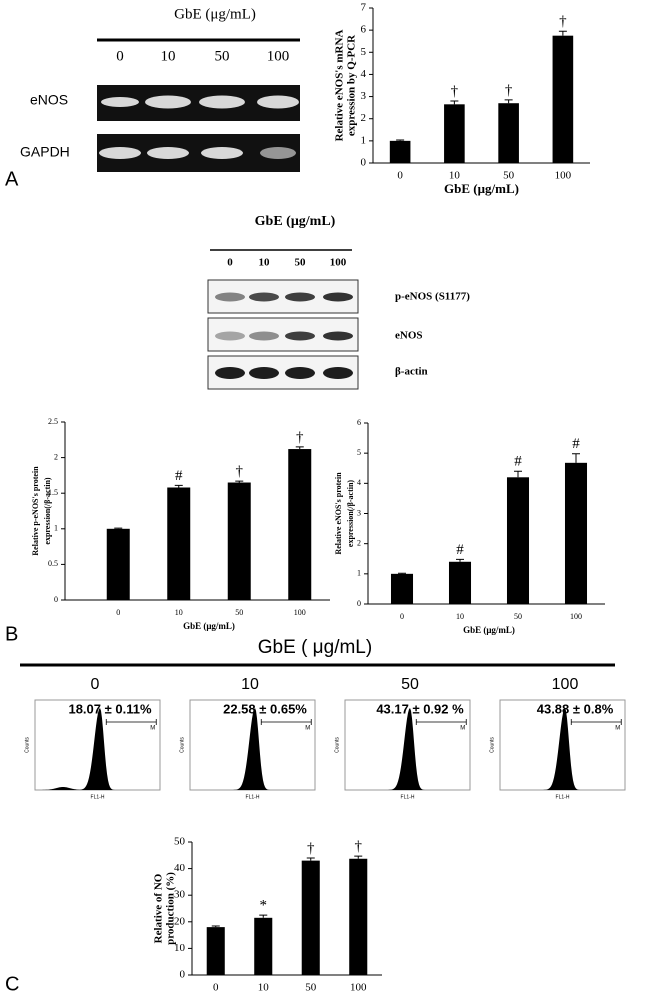 The image size is (646, 997). Describe the element at coordinates (411, 372) in the screenshot. I see `blot-row-label: β-actin` at that location.